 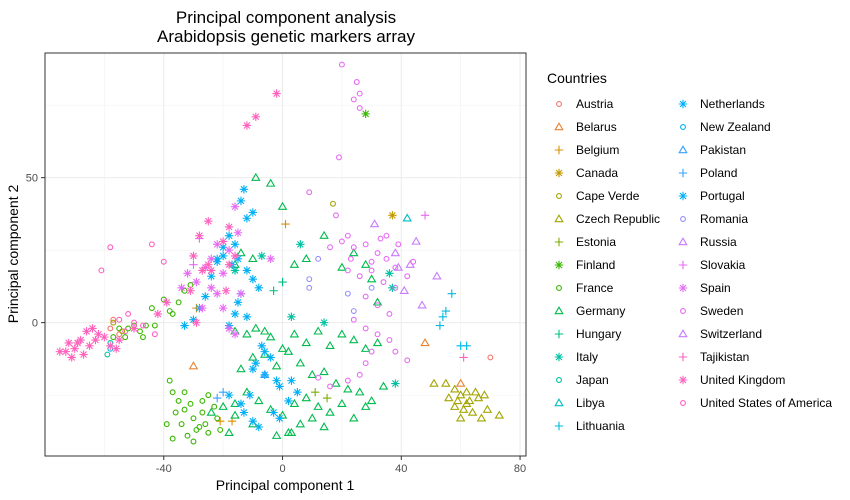 I want to click on legend-item: France, so click(x=585, y=288).